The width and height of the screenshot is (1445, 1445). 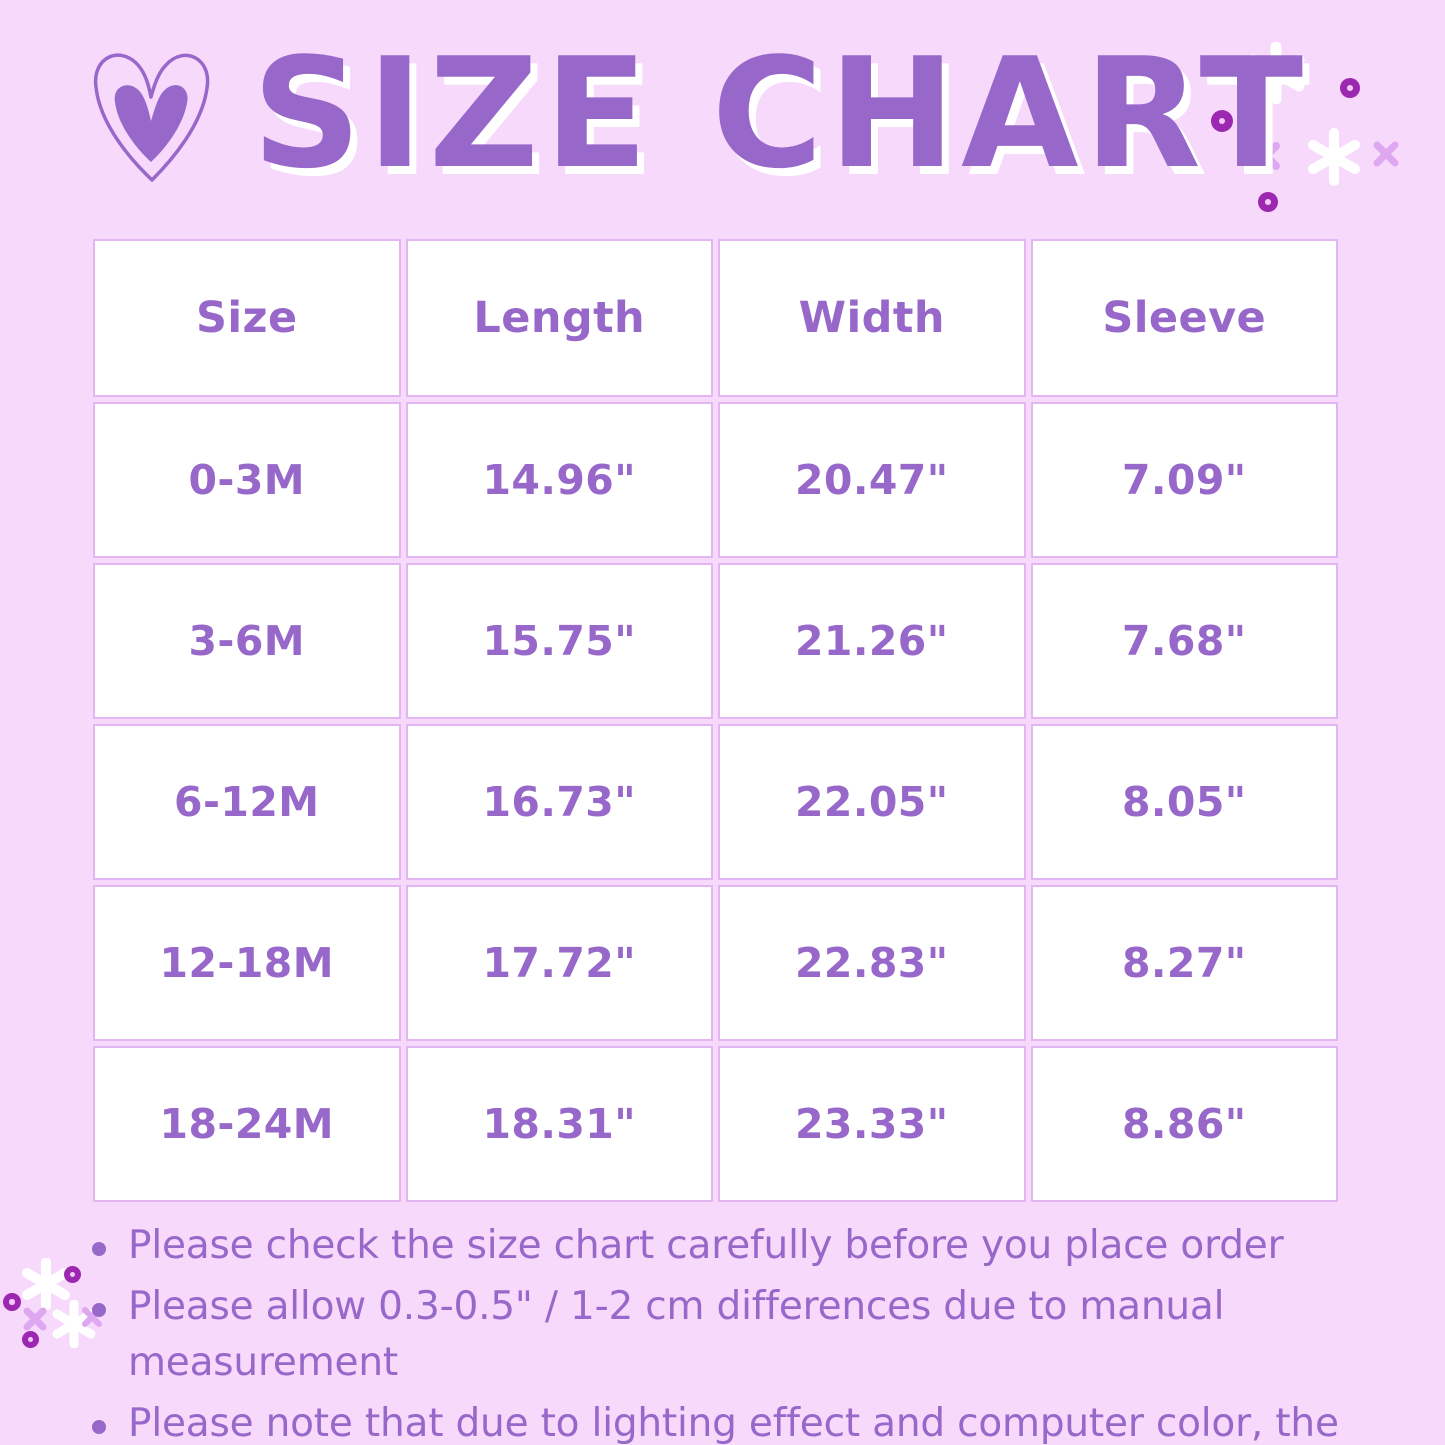 What do you see at coordinates (872, 1124) in the screenshot?
I see `cell-width: 23.33"` at bounding box center [872, 1124].